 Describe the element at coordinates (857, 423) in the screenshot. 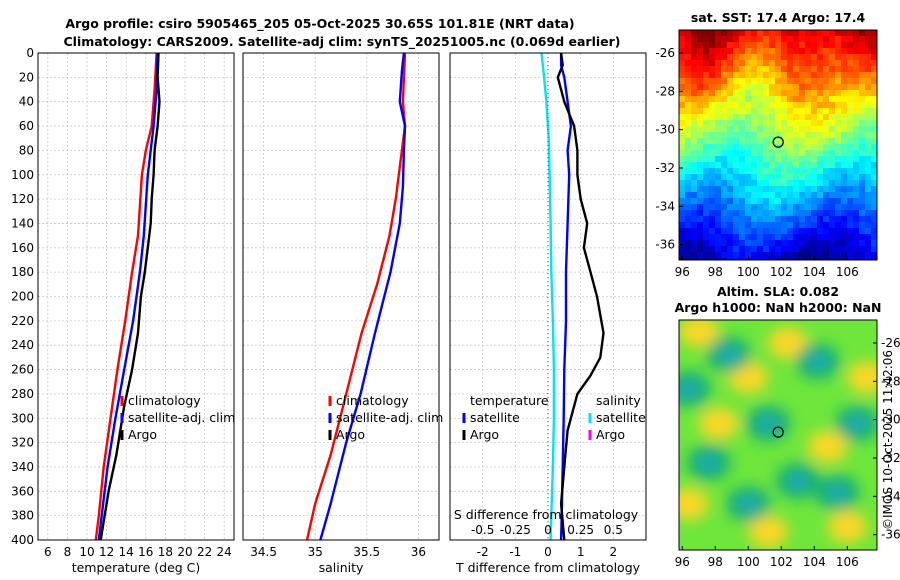

I see `sla-low-core` at that location.